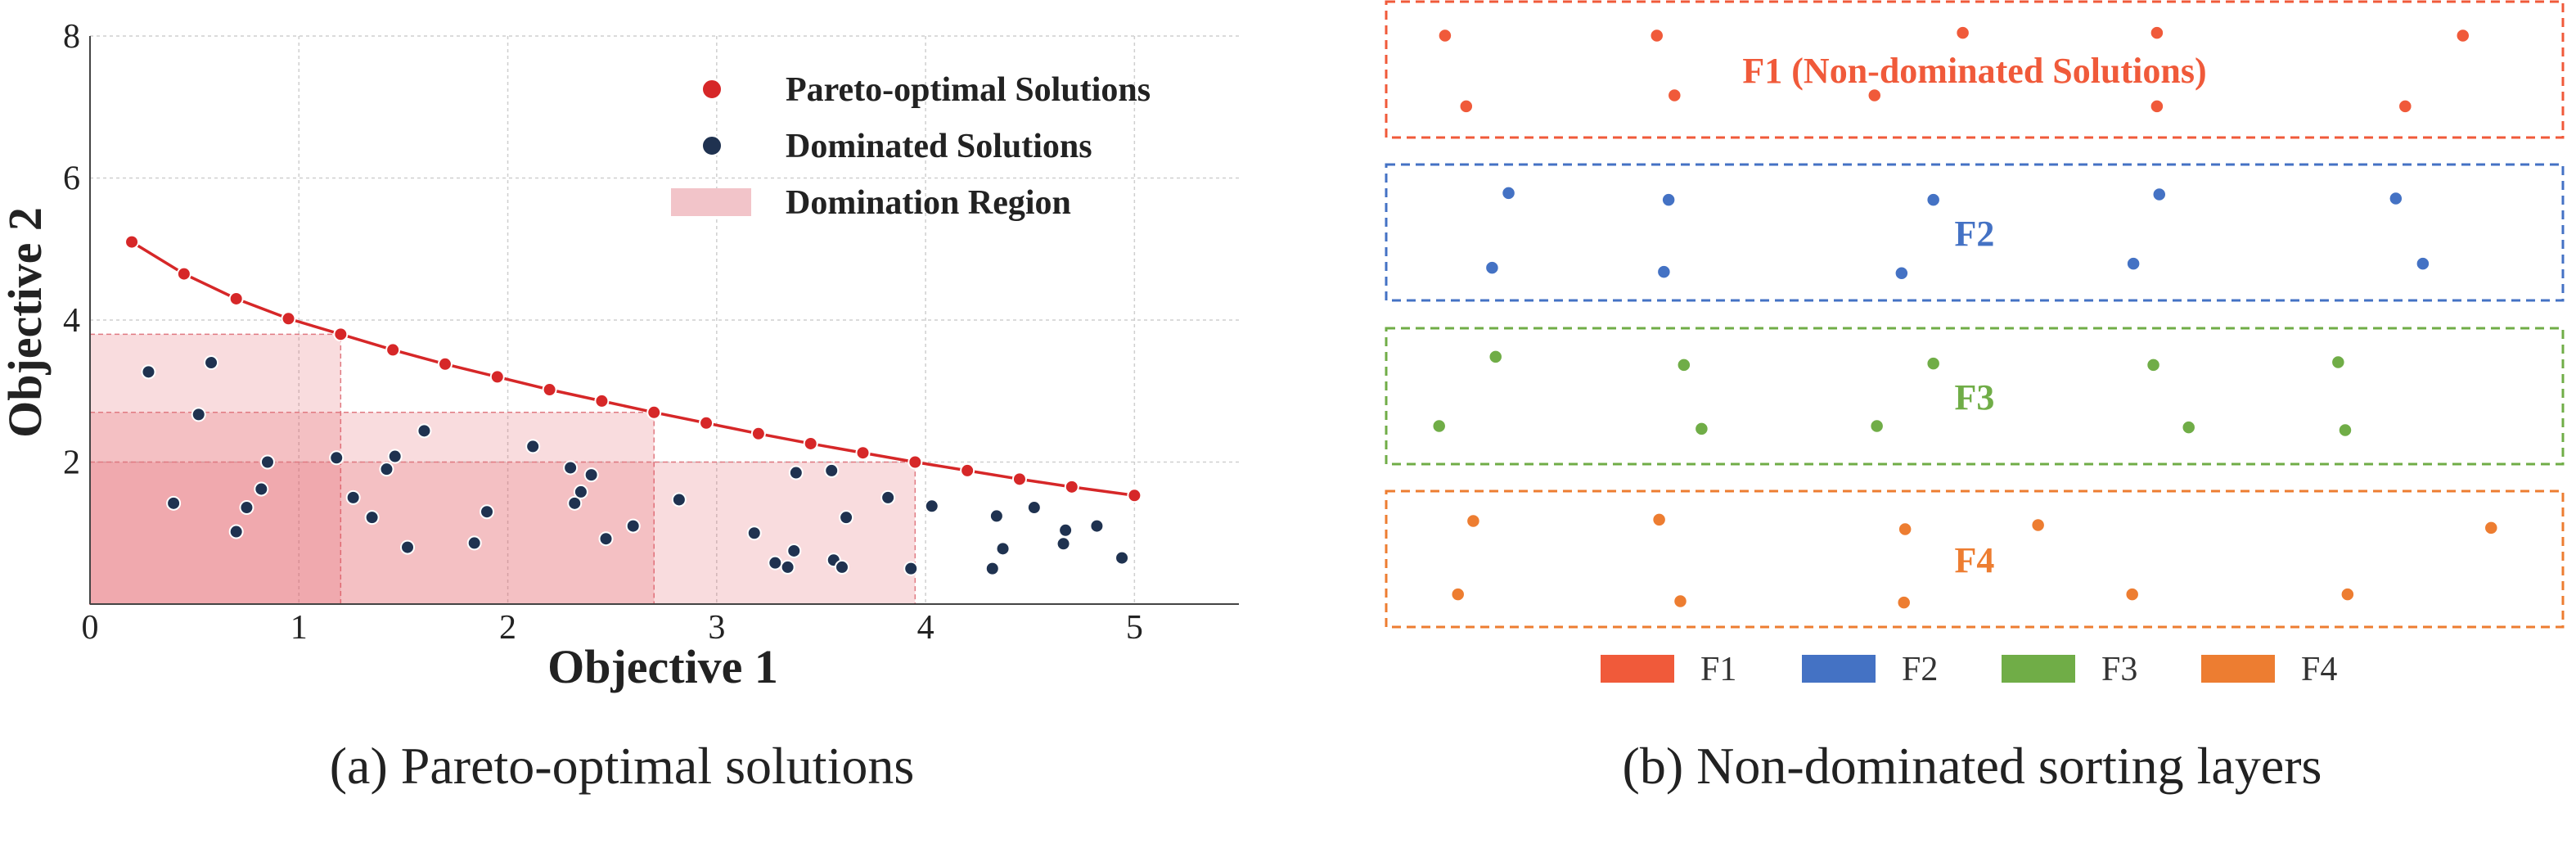  What do you see at coordinates (716, 628) in the screenshot?
I see `x-tick-label: 3` at bounding box center [716, 628].